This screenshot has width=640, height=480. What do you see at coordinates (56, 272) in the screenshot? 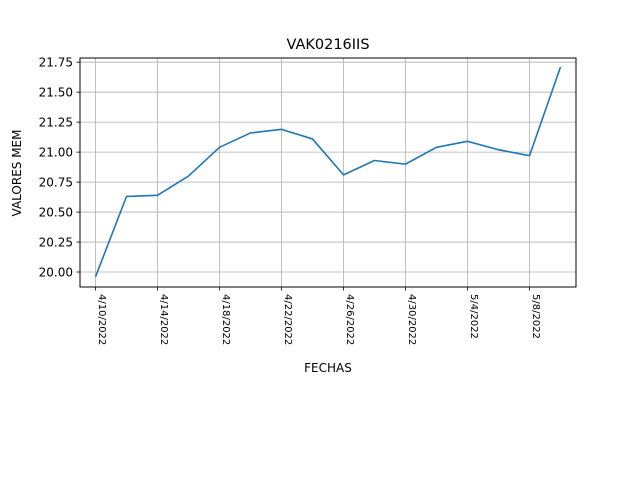
I see `y-tick-label: 20.00` at bounding box center [56, 272].